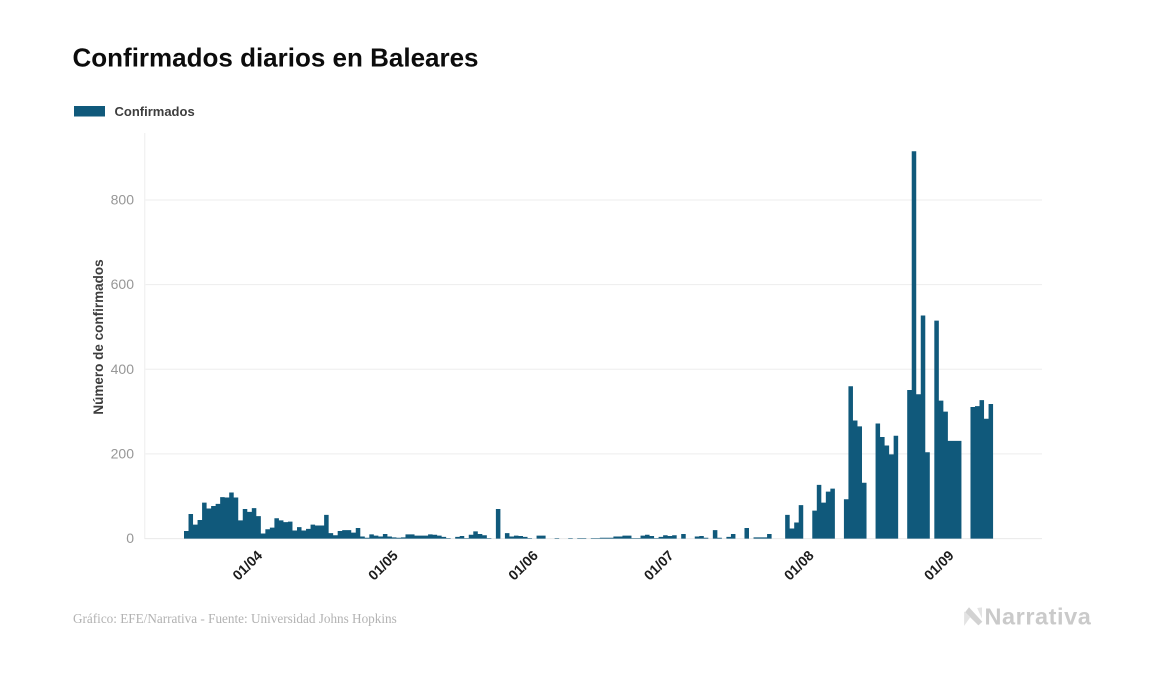 Image resolution: width=1157 pixels, height=674 pixels. What do you see at coordinates (155, 111) in the screenshot?
I see `svg-text: Confirmados` at bounding box center [155, 111].